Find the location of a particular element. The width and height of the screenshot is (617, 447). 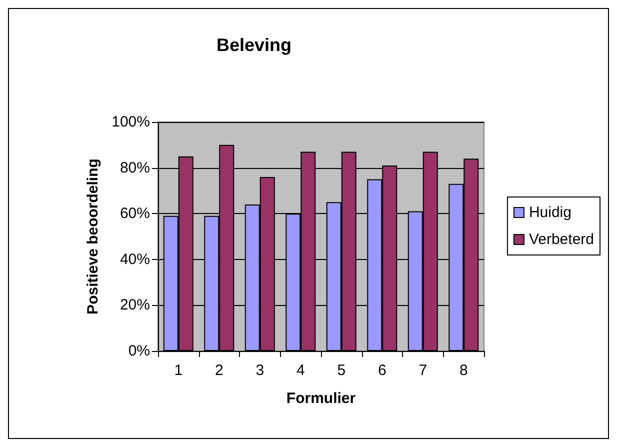

y-tick-label: 0% is located at coordinates (139, 351).